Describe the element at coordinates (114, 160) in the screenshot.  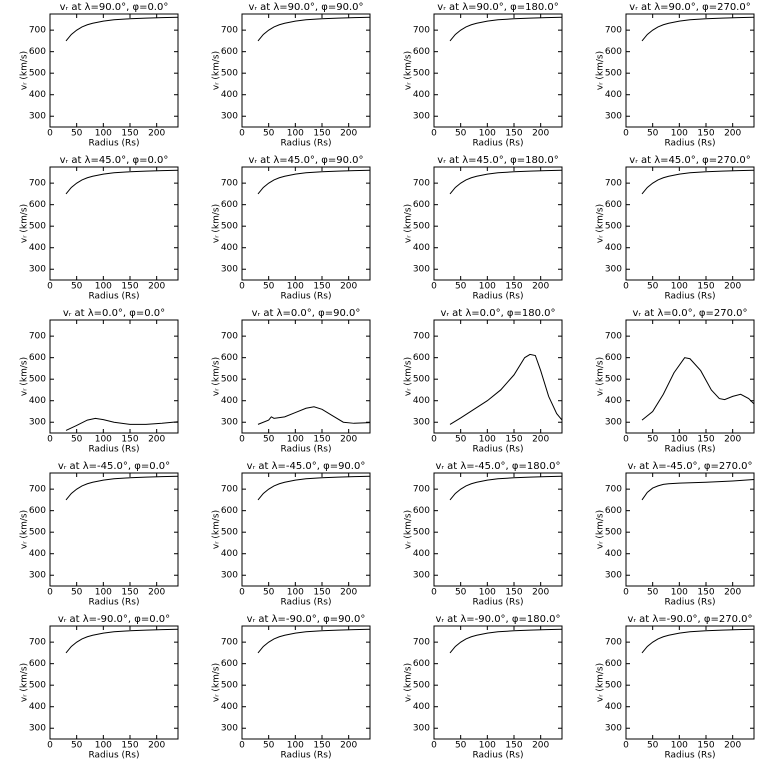
I see `panel-title: vᵣ at λ=45.0°, φ=0.0°` at that location.